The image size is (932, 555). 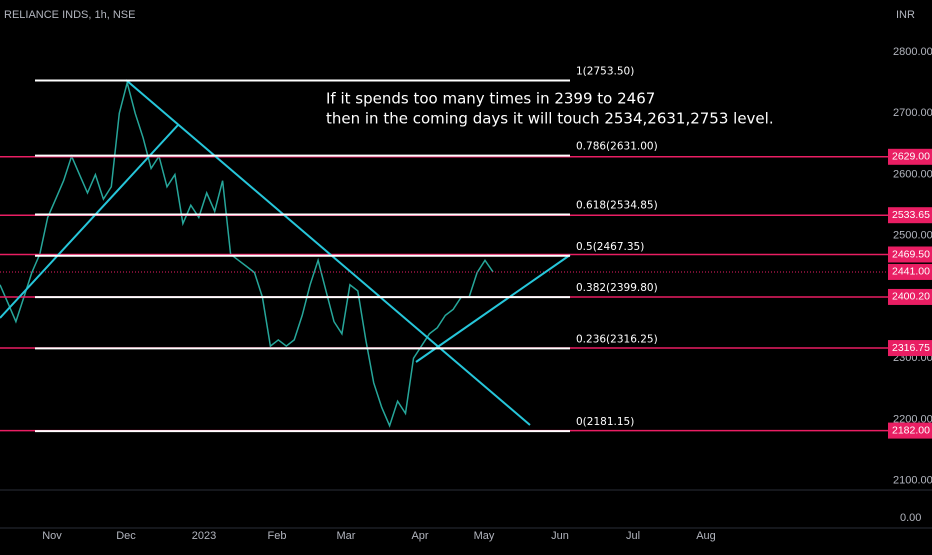 I want to click on price-label: 2400.20, so click(x=911, y=297).